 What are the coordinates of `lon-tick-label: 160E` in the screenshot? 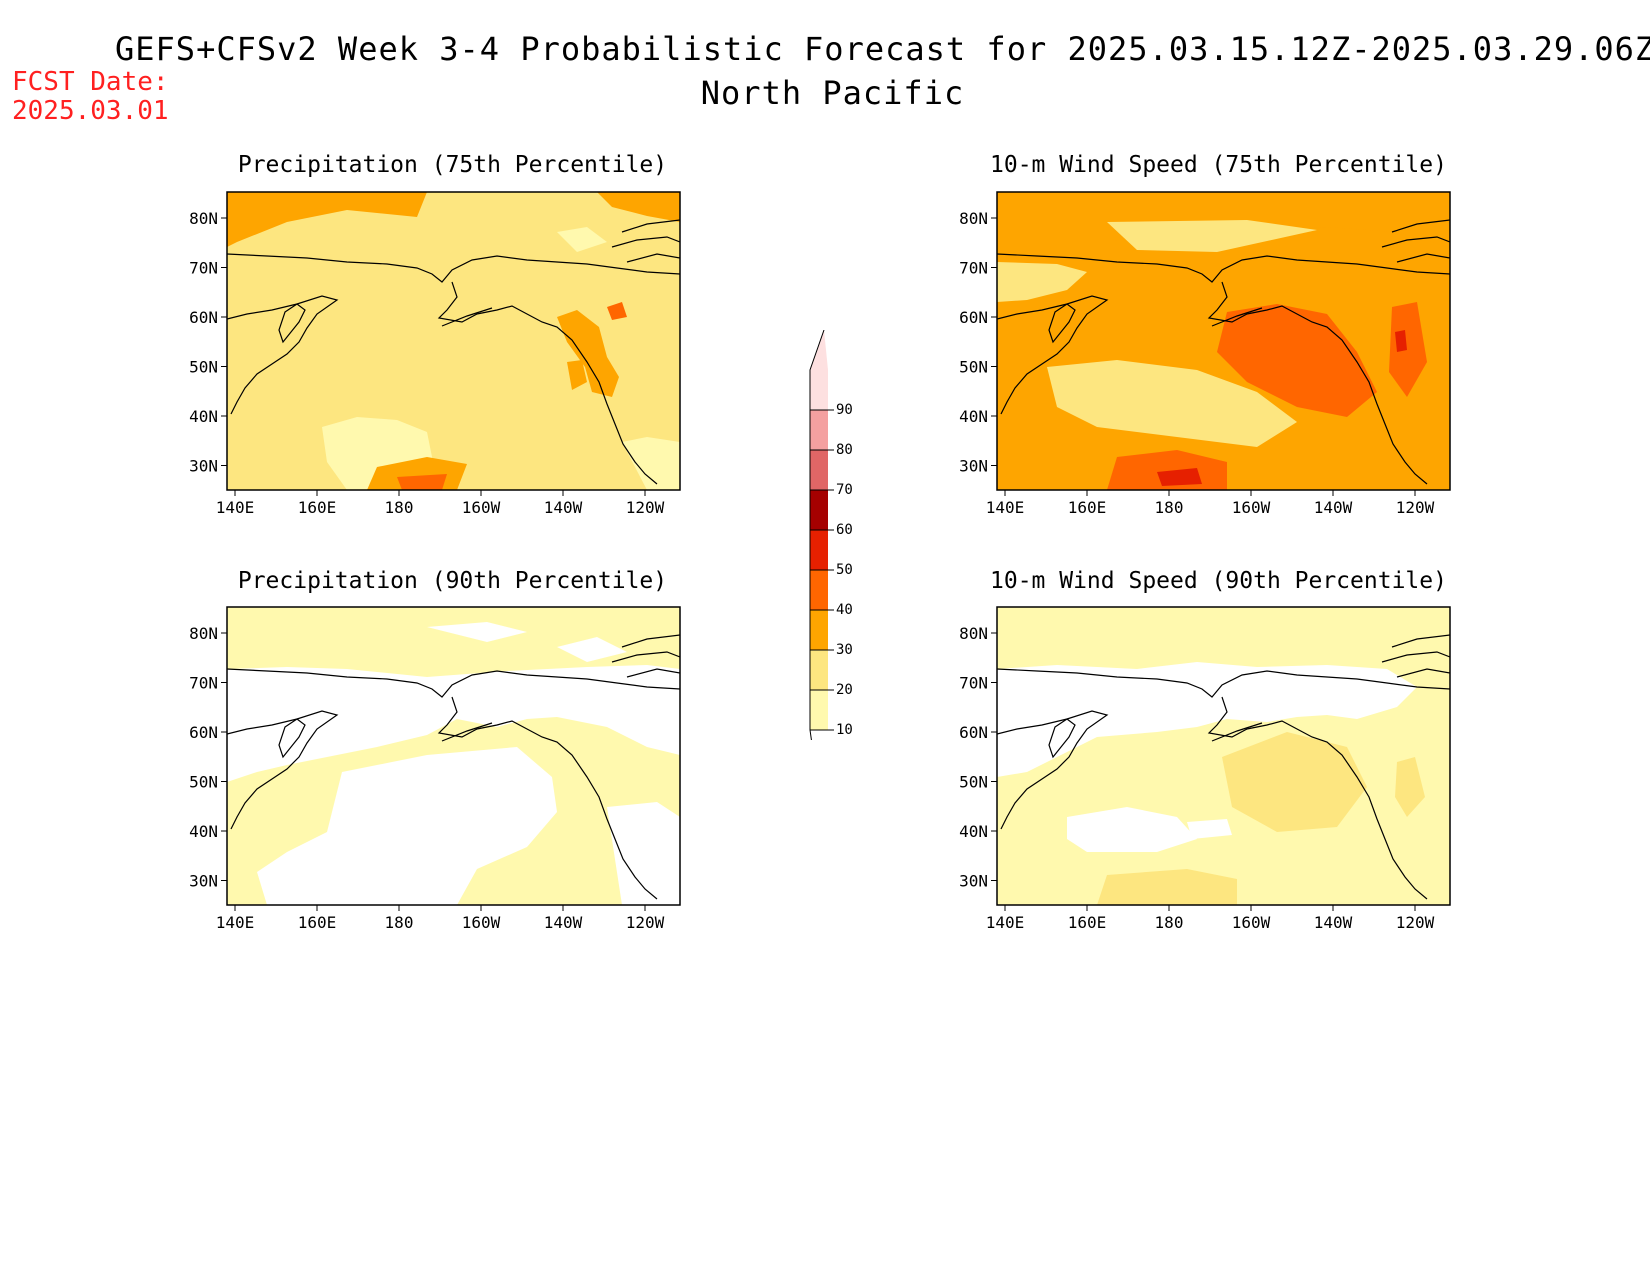 It's located at (1087, 507).